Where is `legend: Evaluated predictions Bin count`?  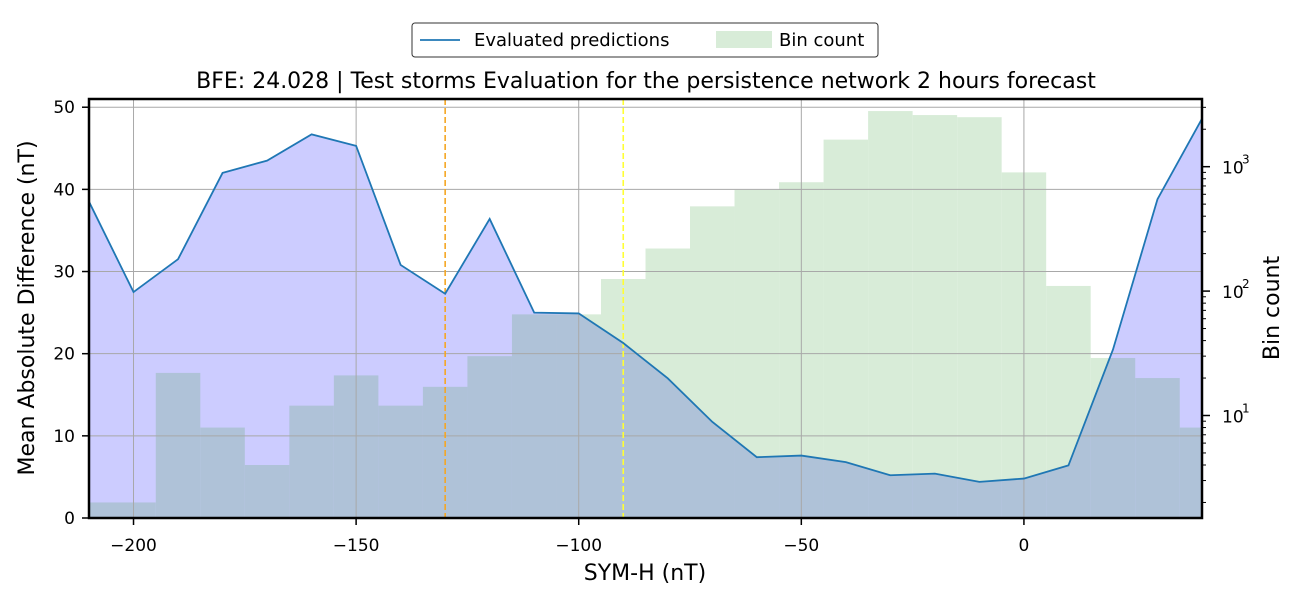
legend: Evaluated predictions Bin count is located at coordinates (645, 40).